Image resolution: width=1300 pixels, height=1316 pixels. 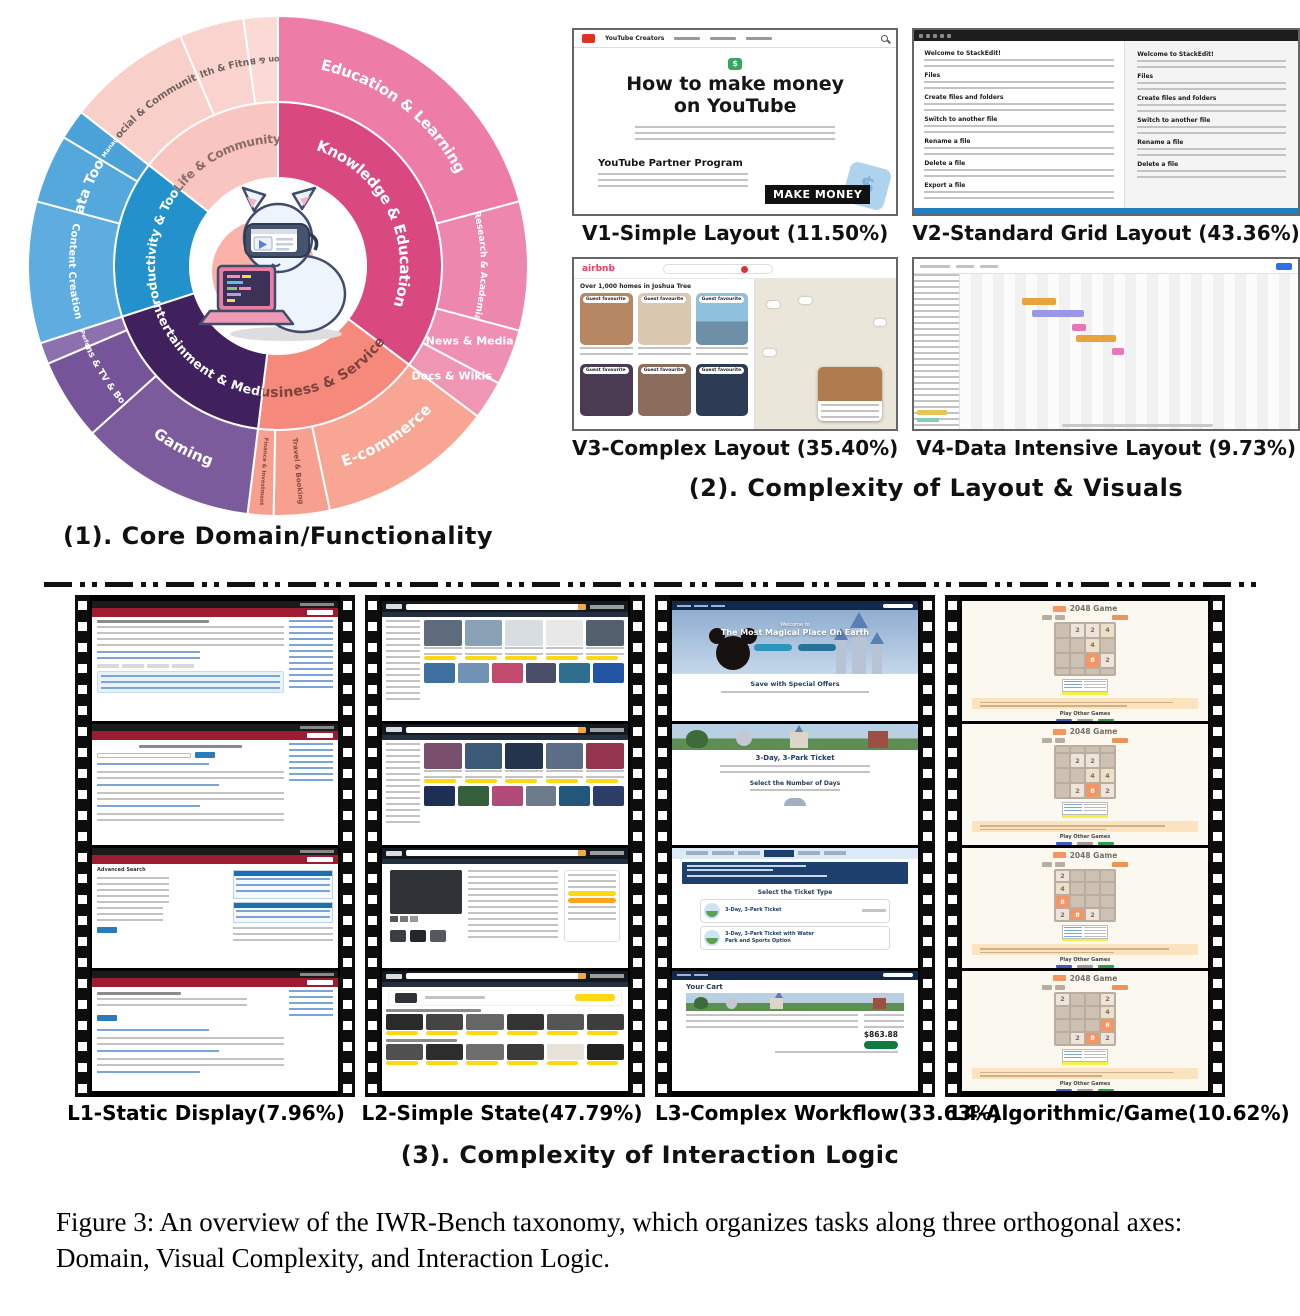 I want to click on l2-label: L2-Simple State(47.79%), so click(x=502, y=1113).